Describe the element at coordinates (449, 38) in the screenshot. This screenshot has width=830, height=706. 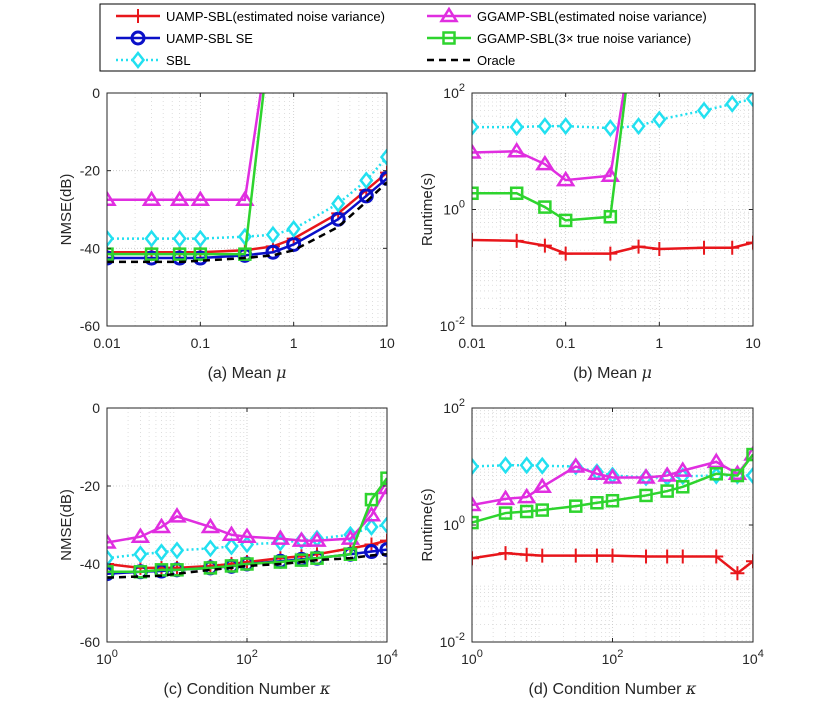
I see `legend-marker-ggamp_3x` at that location.